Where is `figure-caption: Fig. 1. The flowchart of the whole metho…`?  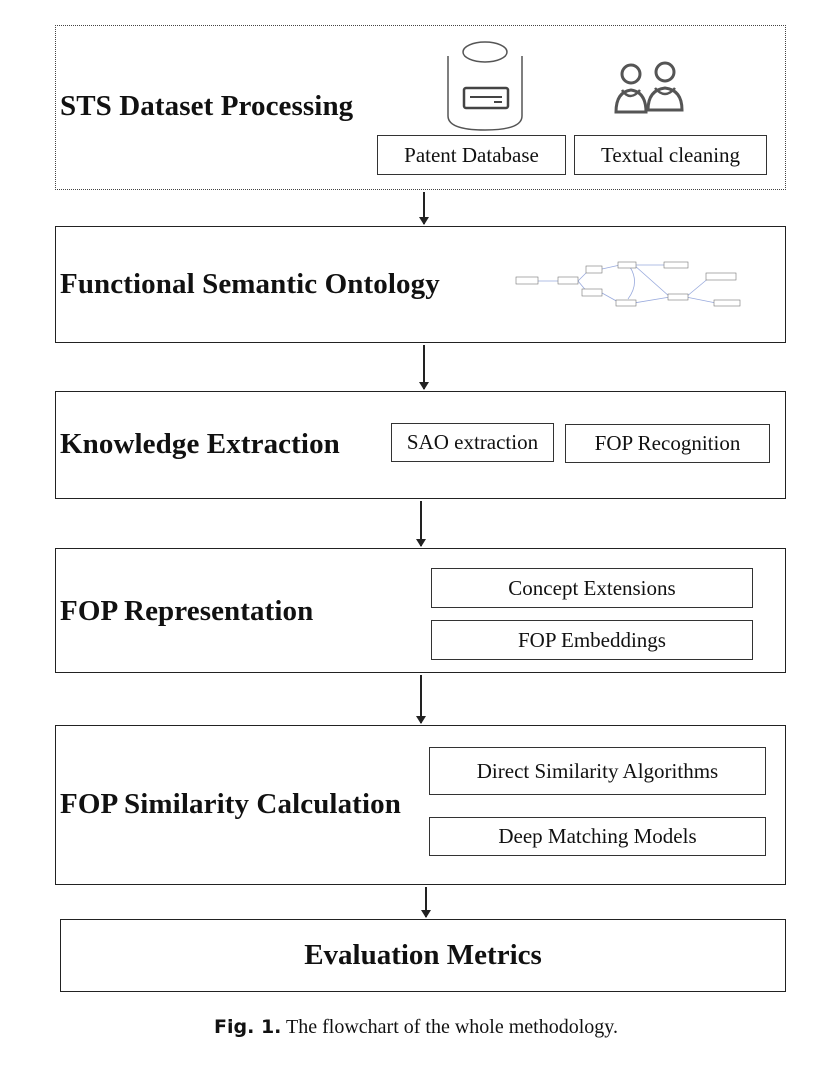
figure-caption: Fig. 1. The flowchart of the whole metho… is located at coordinates (416, 1027).